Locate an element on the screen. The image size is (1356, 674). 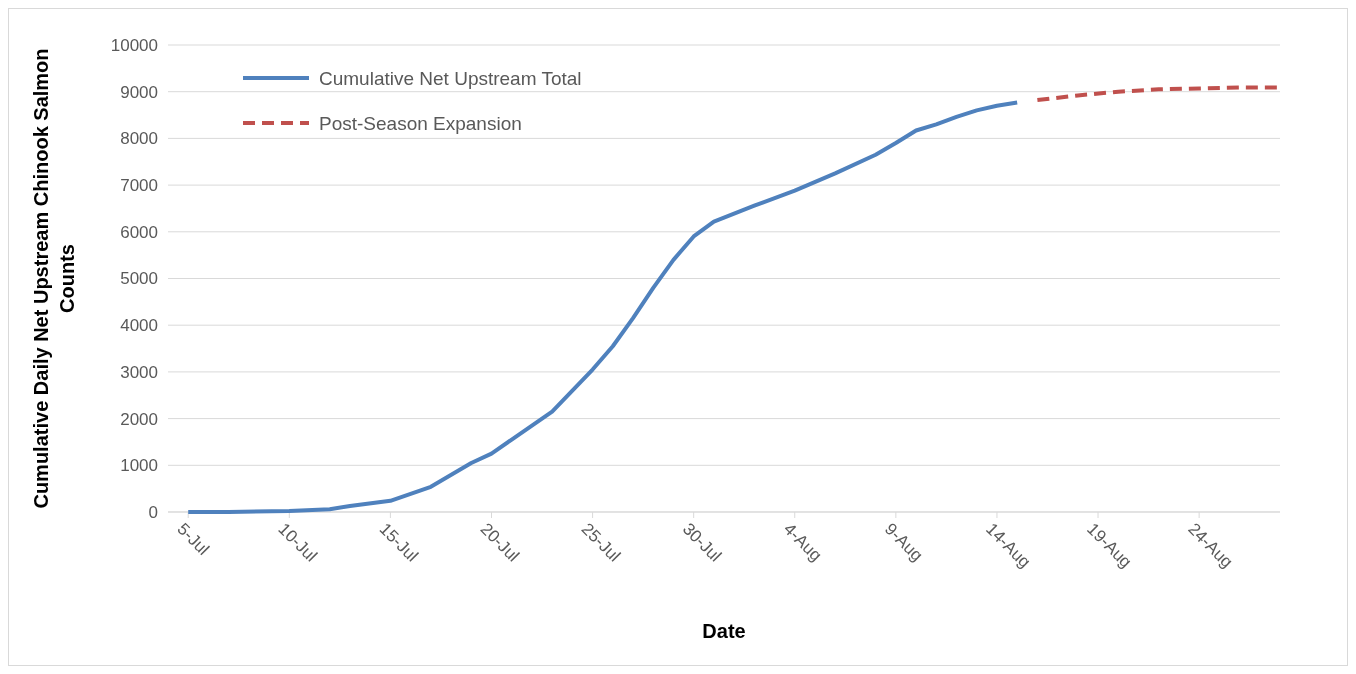
y-tick-label: 2000 is located at coordinates (139, 419).